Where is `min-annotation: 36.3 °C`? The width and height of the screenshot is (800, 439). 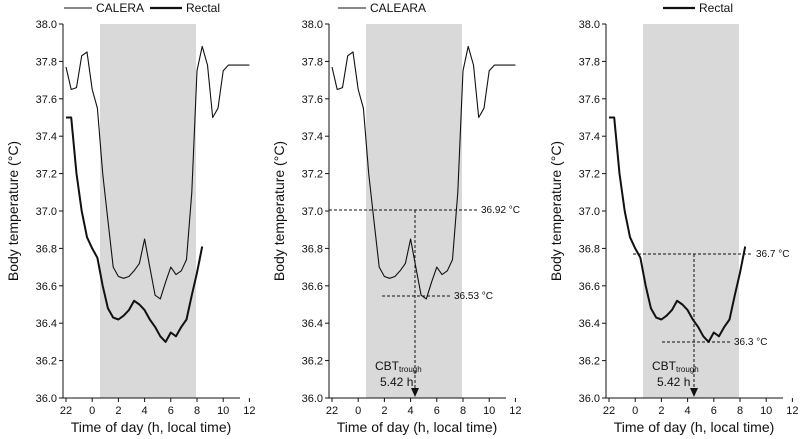
min-annotation: 36.3 °C is located at coordinates (750, 342).